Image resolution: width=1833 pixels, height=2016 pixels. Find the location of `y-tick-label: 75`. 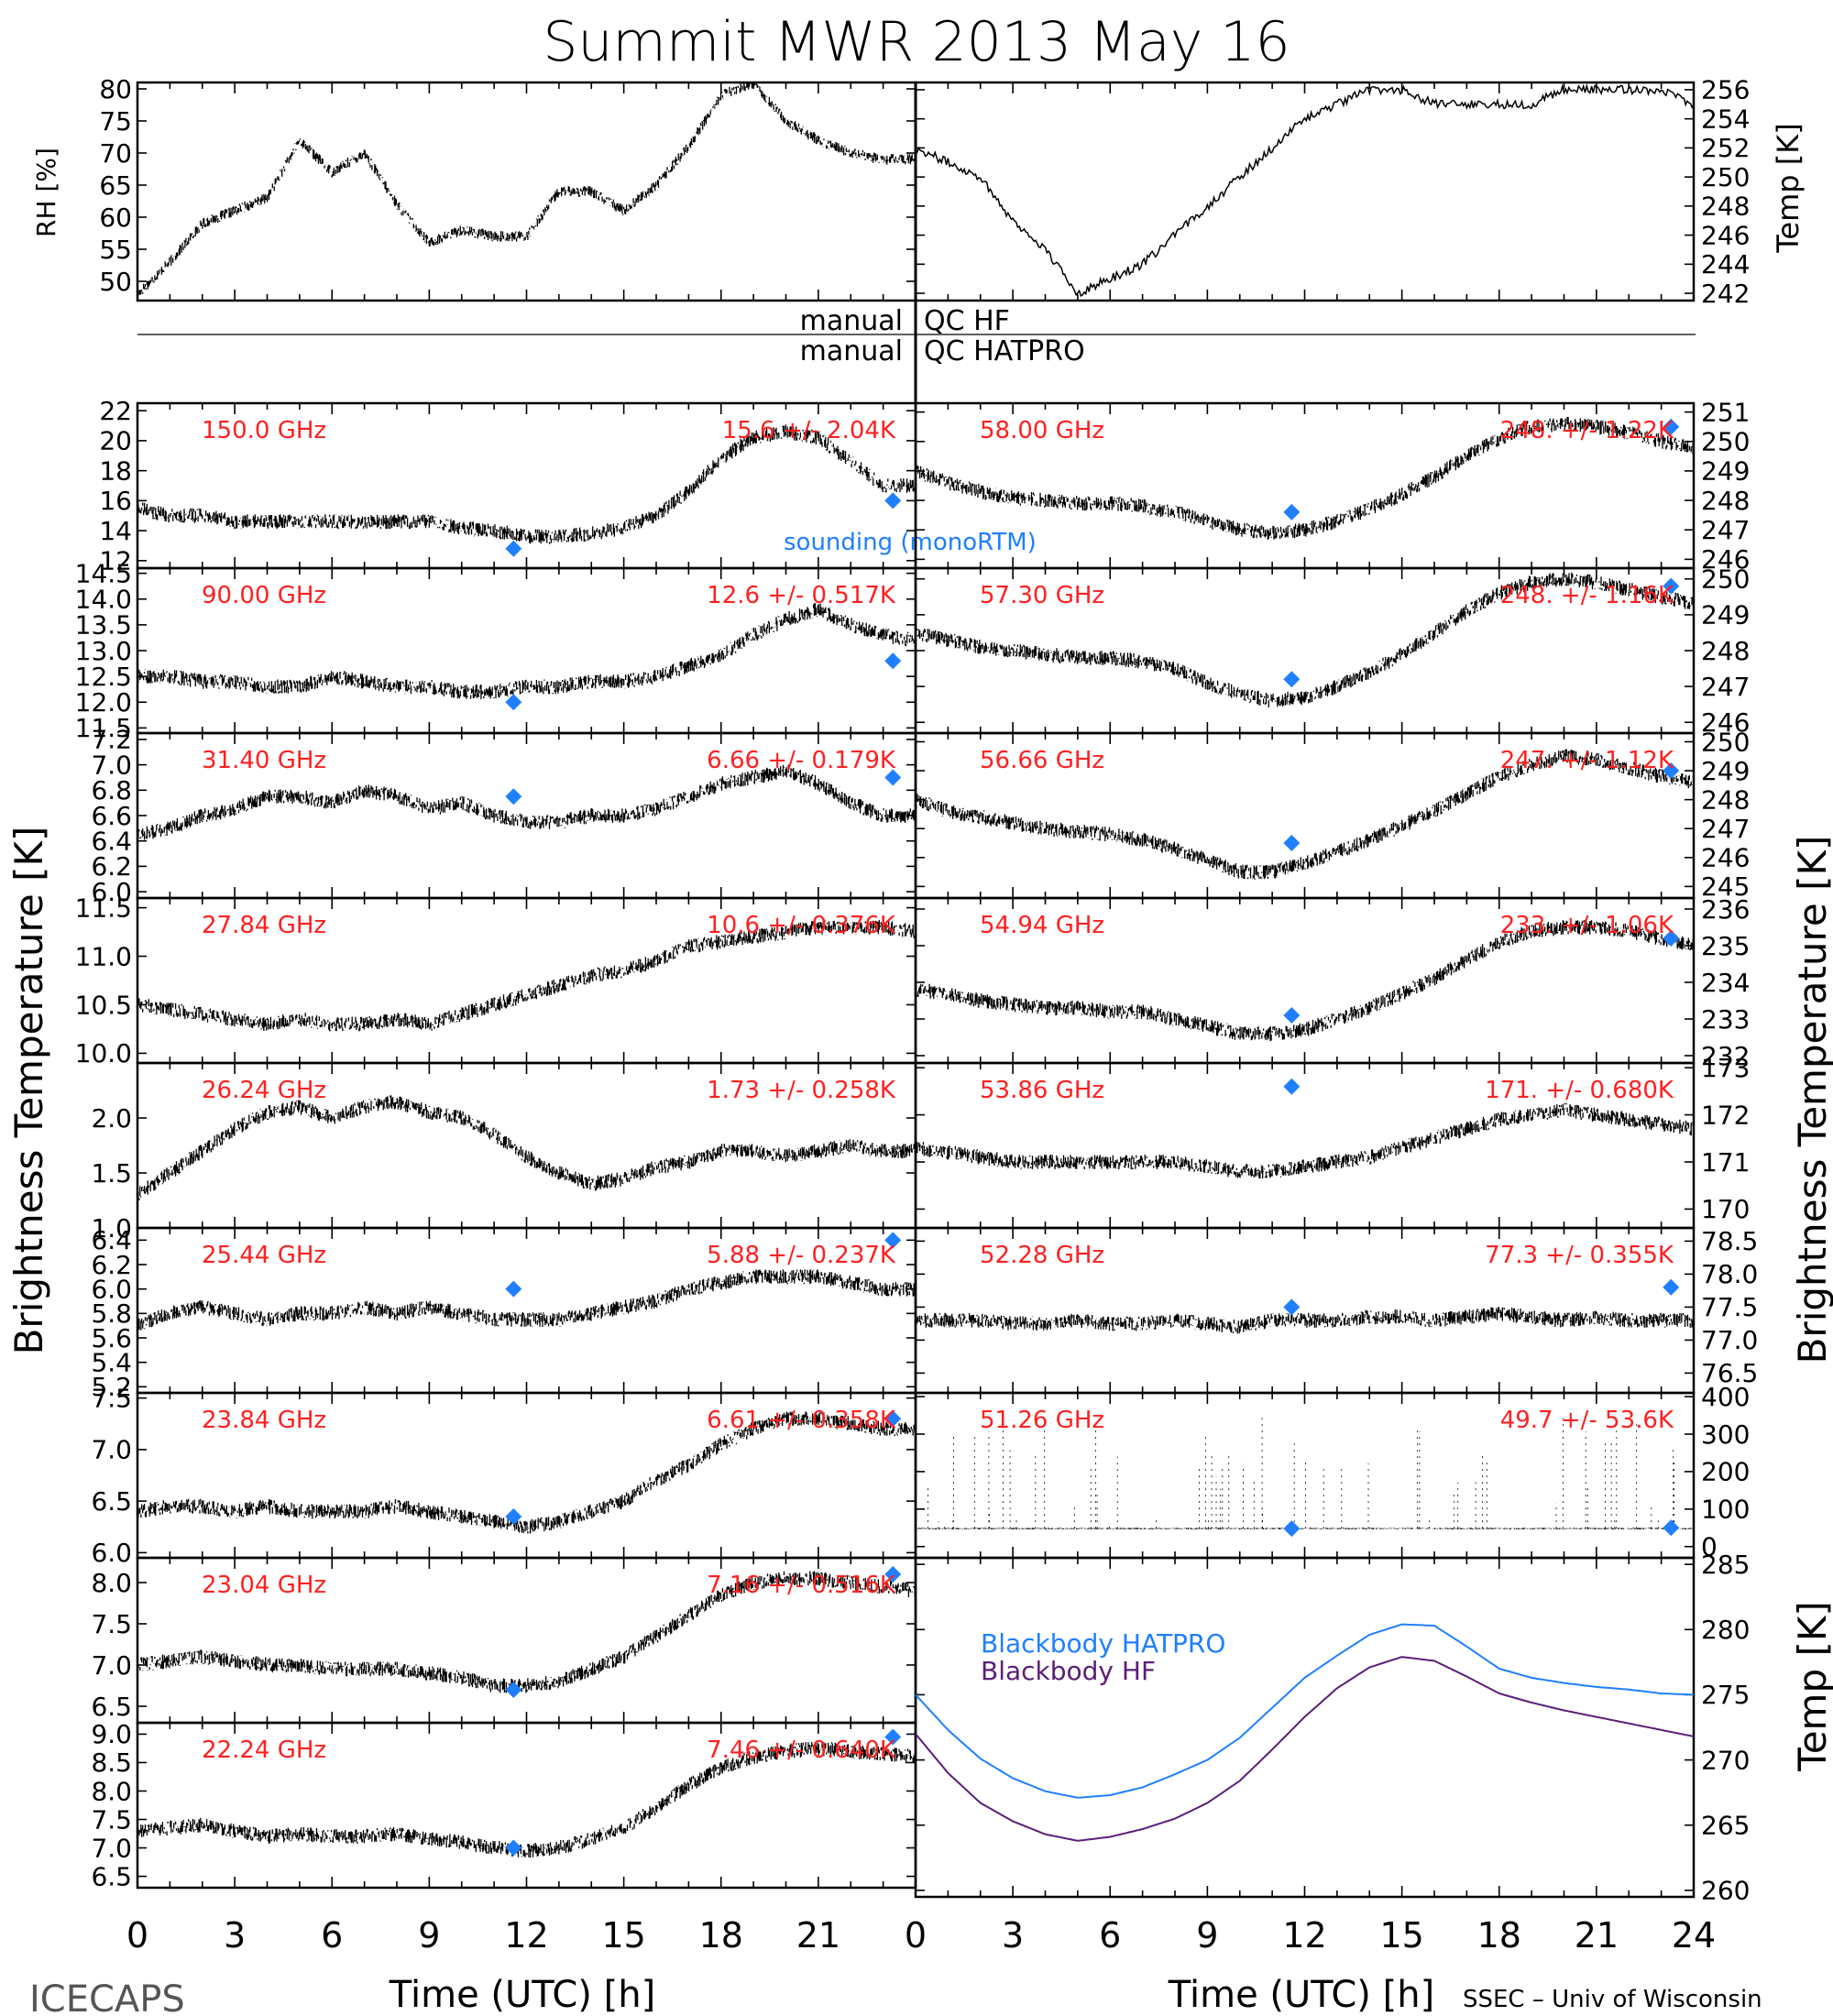

y-tick-label: 75 is located at coordinates (115, 121).